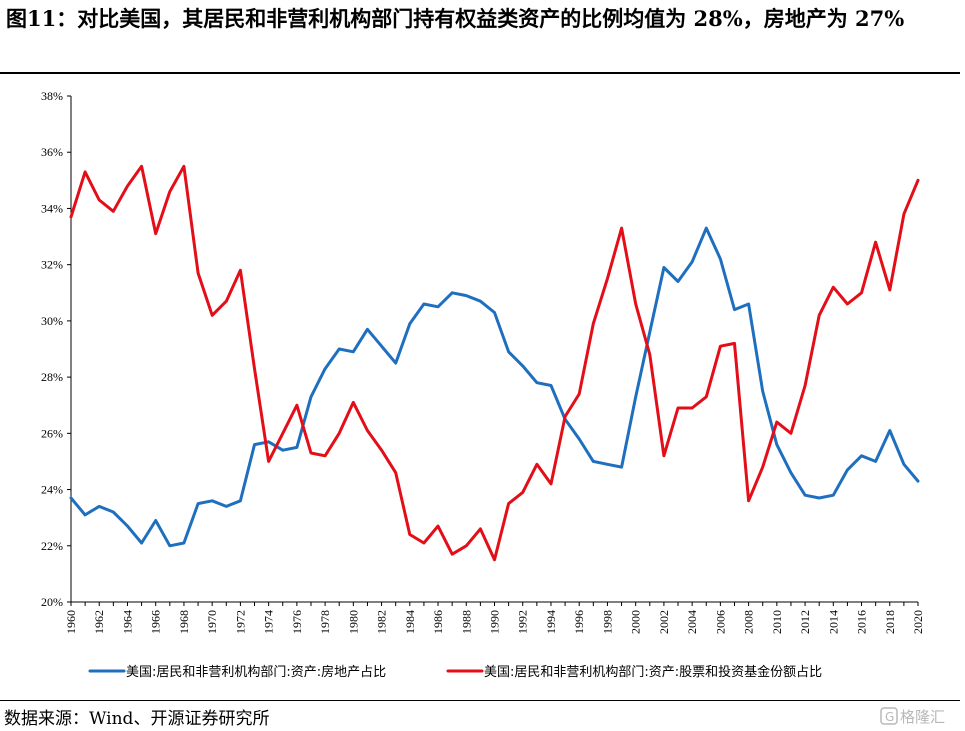 The height and width of the screenshot is (731, 965). What do you see at coordinates (480, 700) in the screenshot?
I see `footer-divider` at bounding box center [480, 700].